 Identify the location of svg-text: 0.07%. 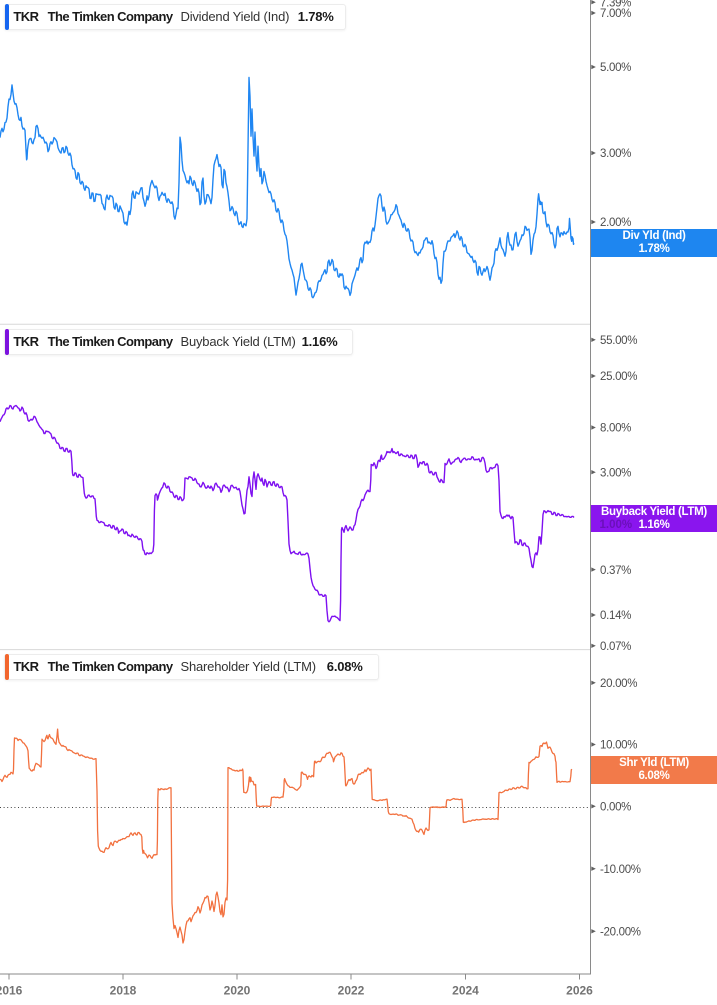
(615, 647).